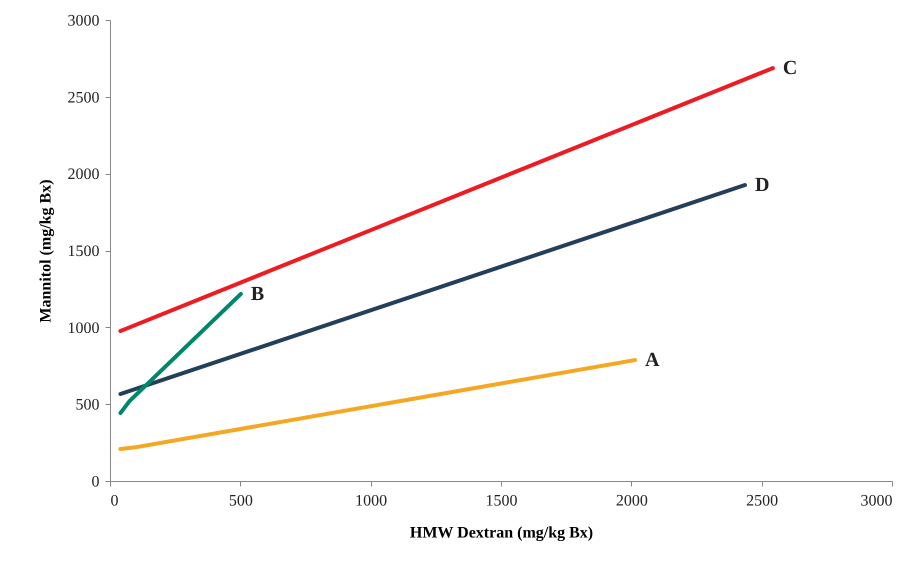  Describe the element at coordinates (876, 501) in the screenshot. I see `x-tick-label: 3000` at that location.